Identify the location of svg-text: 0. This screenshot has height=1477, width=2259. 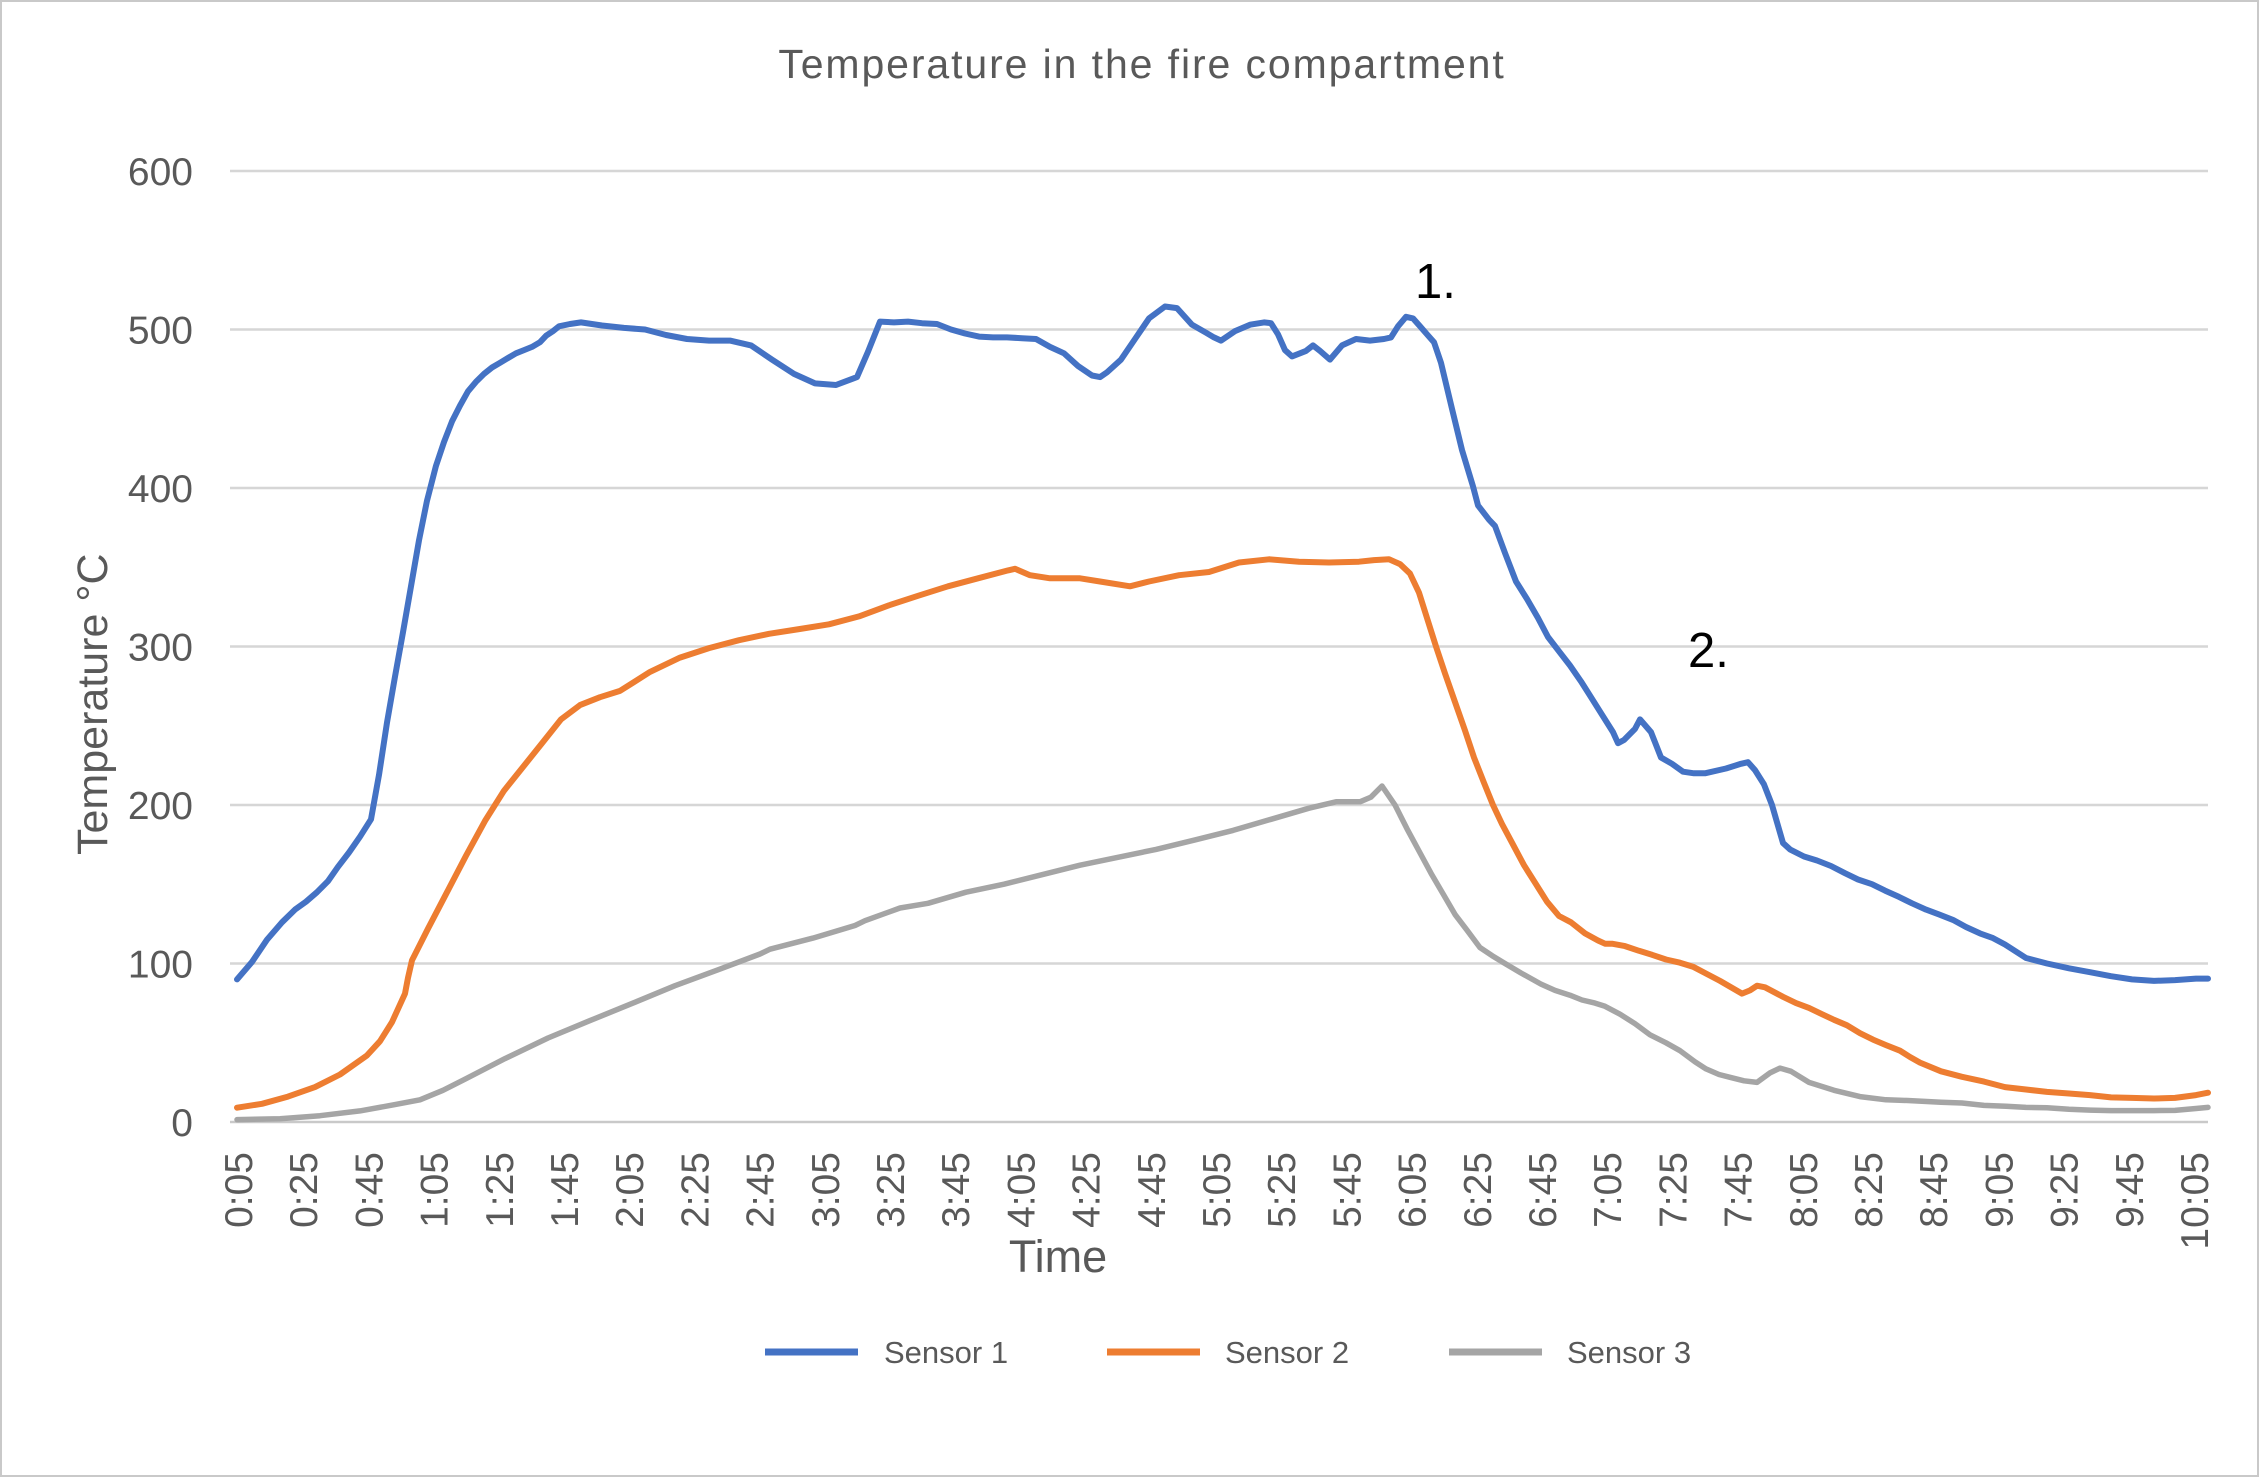
(182, 1123).